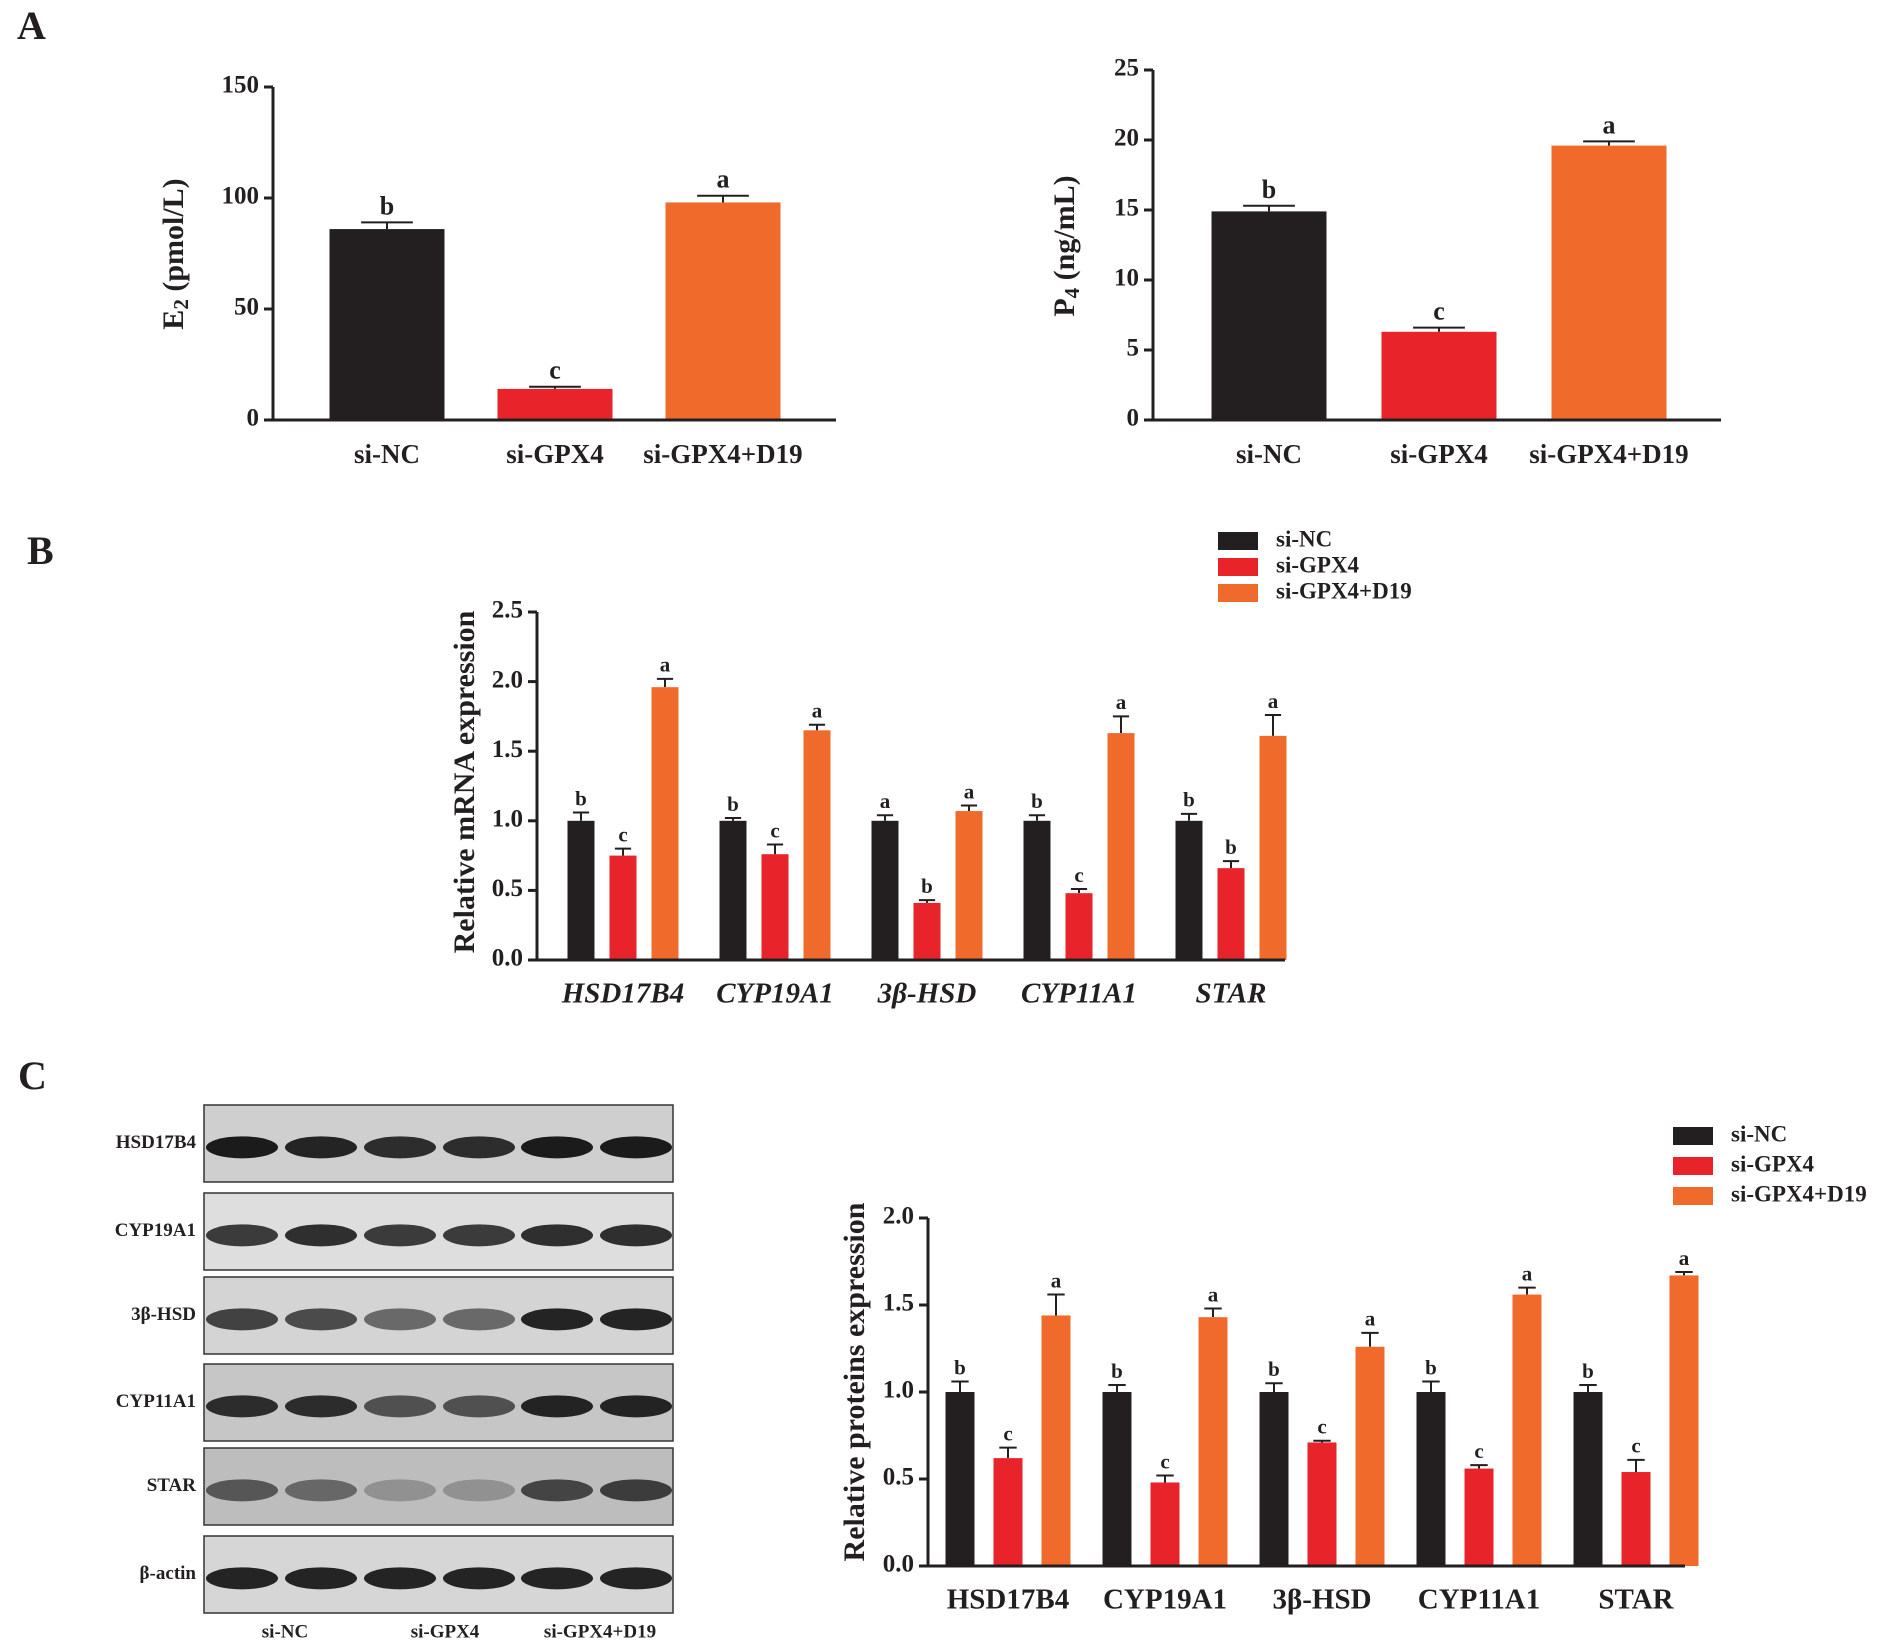  Describe the element at coordinates (898, 1216) in the screenshot. I see `y-tick-label: 2.0` at that location.